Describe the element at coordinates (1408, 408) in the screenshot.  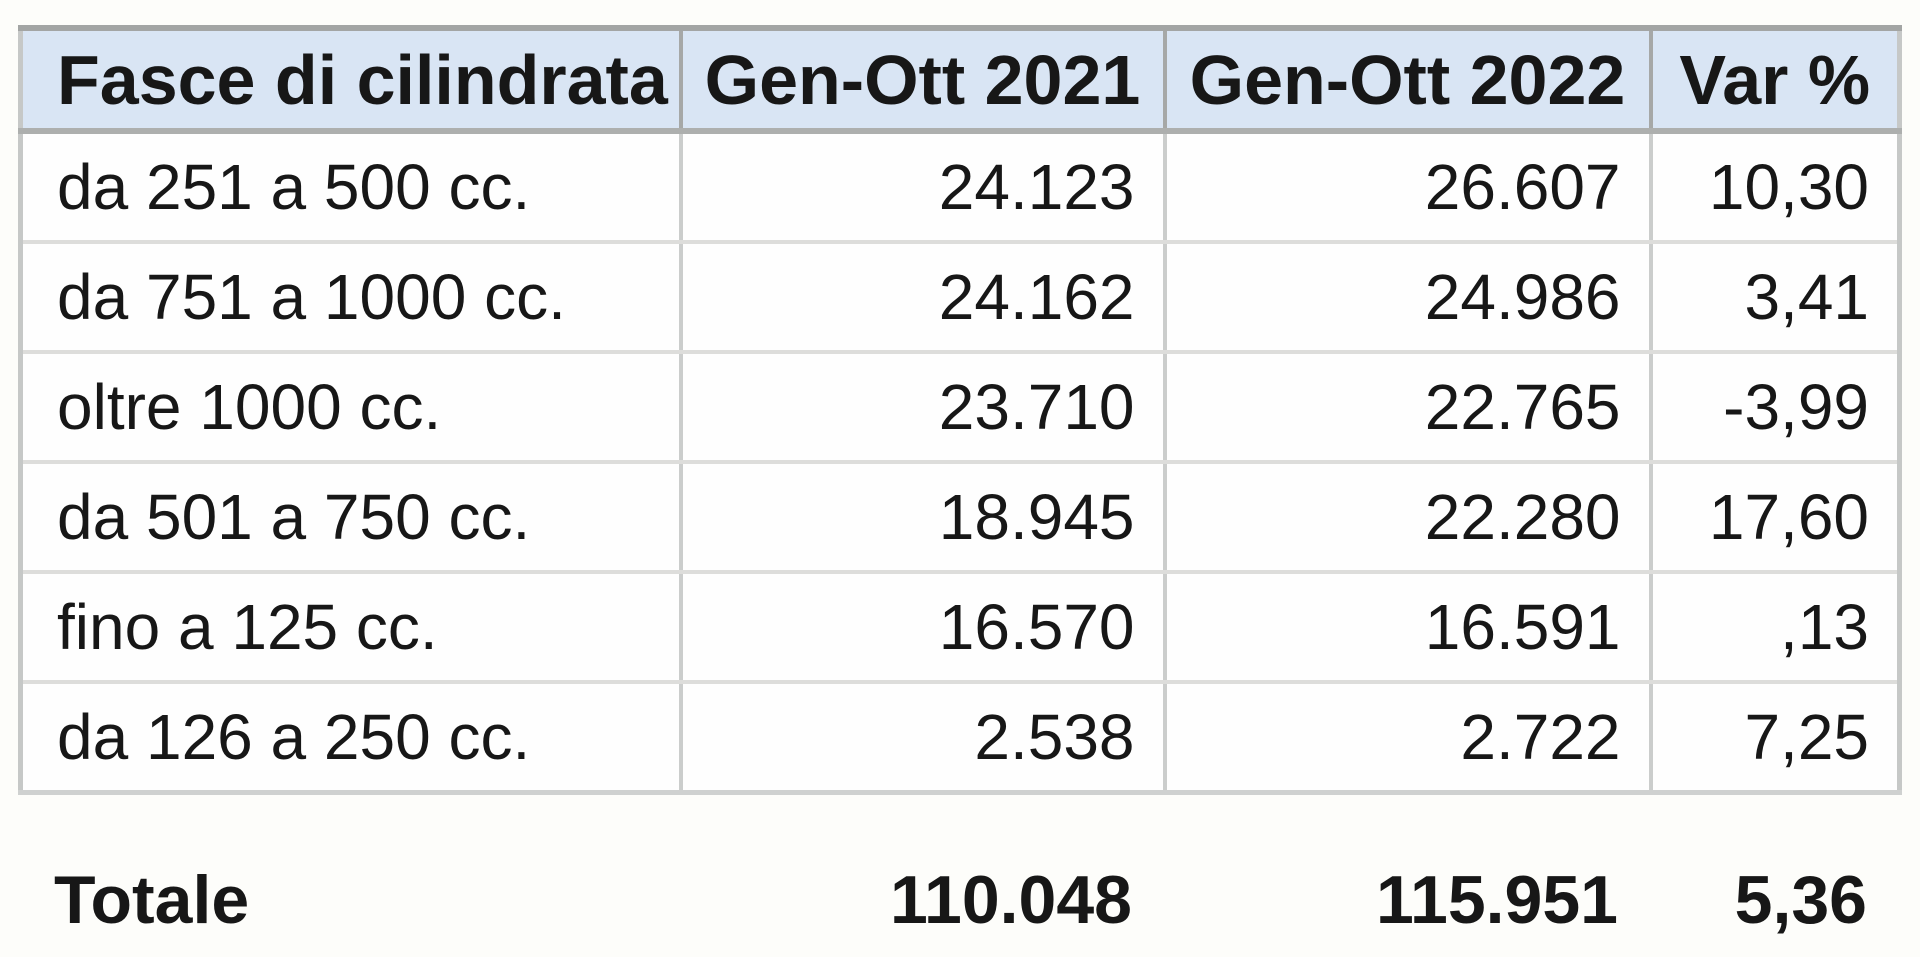
I see `value-2022: 22.765` at that location.